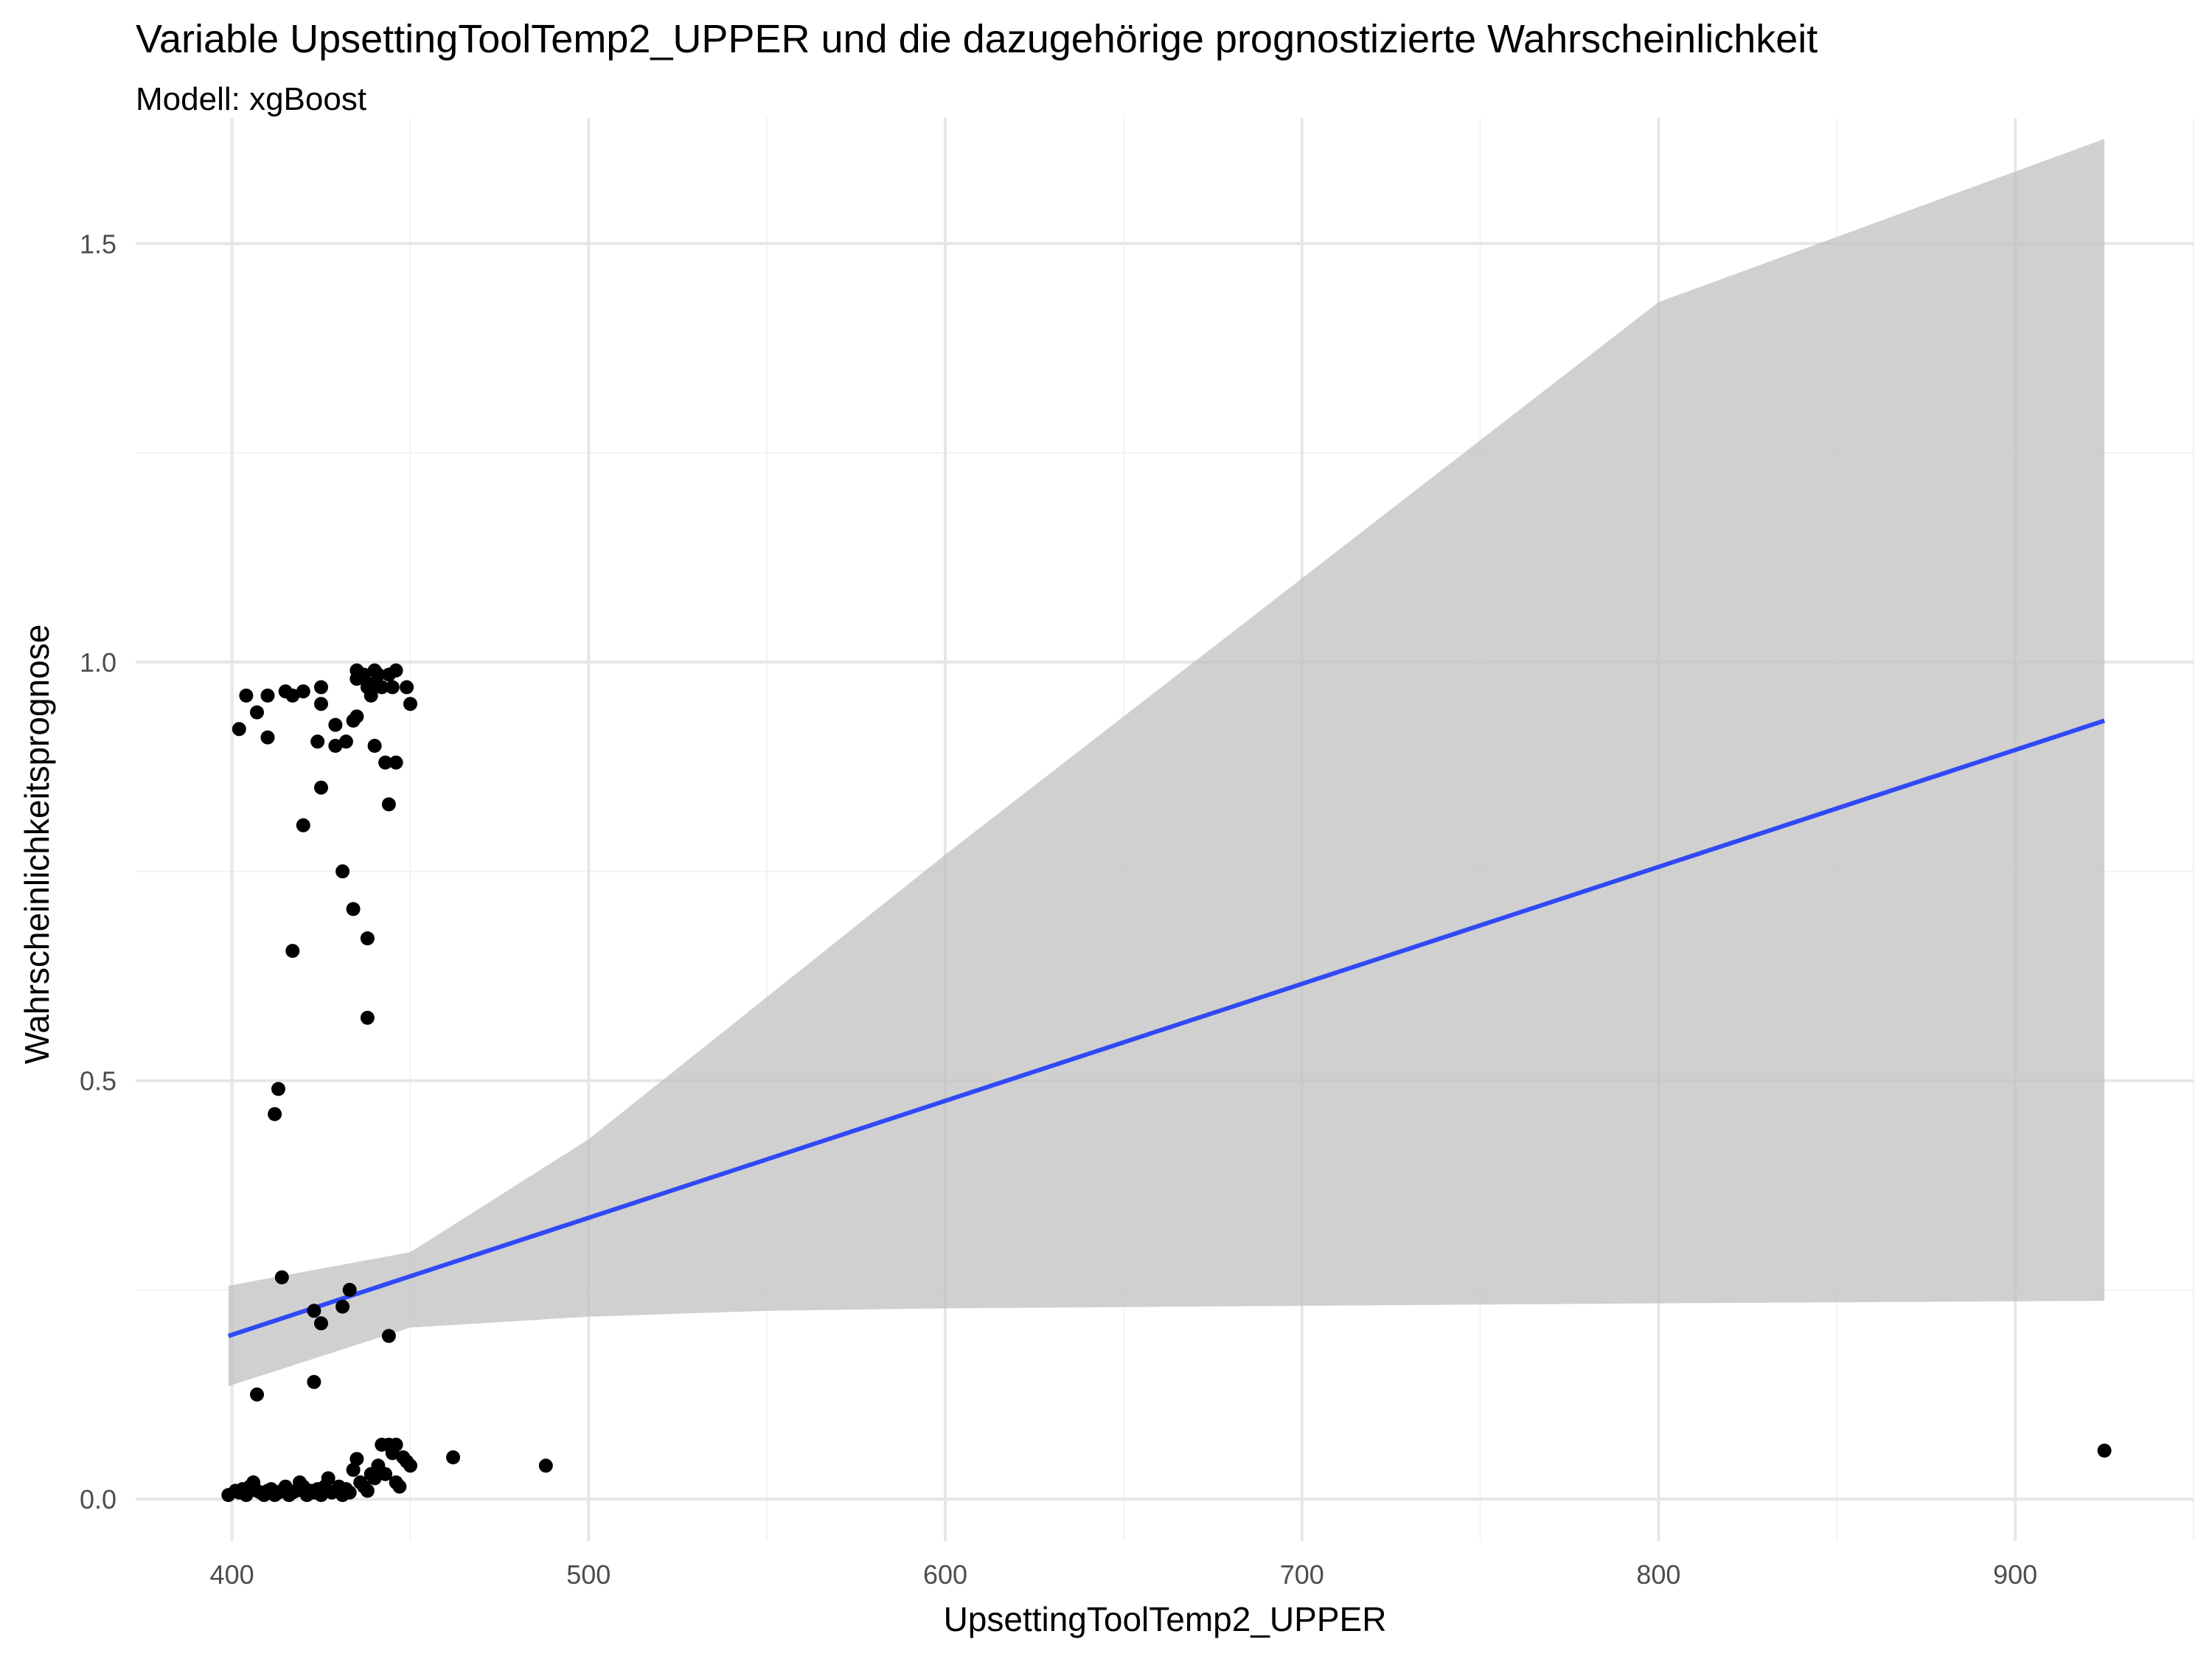  Describe the element at coordinates (232, 1574) in the screenshot. I see `x-tick-label: 400` at that location.